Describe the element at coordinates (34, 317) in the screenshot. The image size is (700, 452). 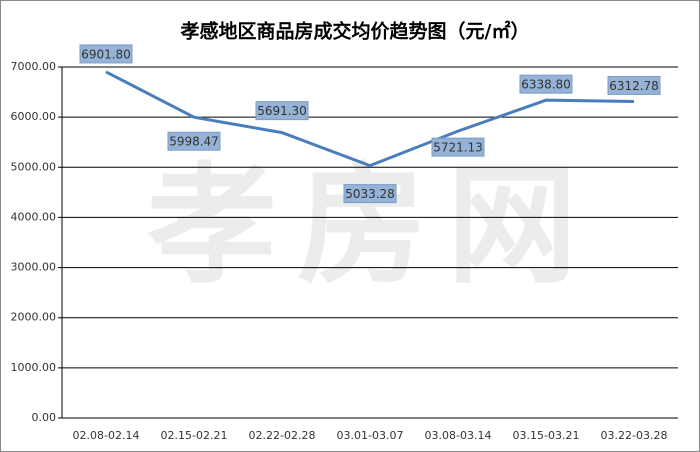
I see `y-tick-label: 2000.00` at that location.